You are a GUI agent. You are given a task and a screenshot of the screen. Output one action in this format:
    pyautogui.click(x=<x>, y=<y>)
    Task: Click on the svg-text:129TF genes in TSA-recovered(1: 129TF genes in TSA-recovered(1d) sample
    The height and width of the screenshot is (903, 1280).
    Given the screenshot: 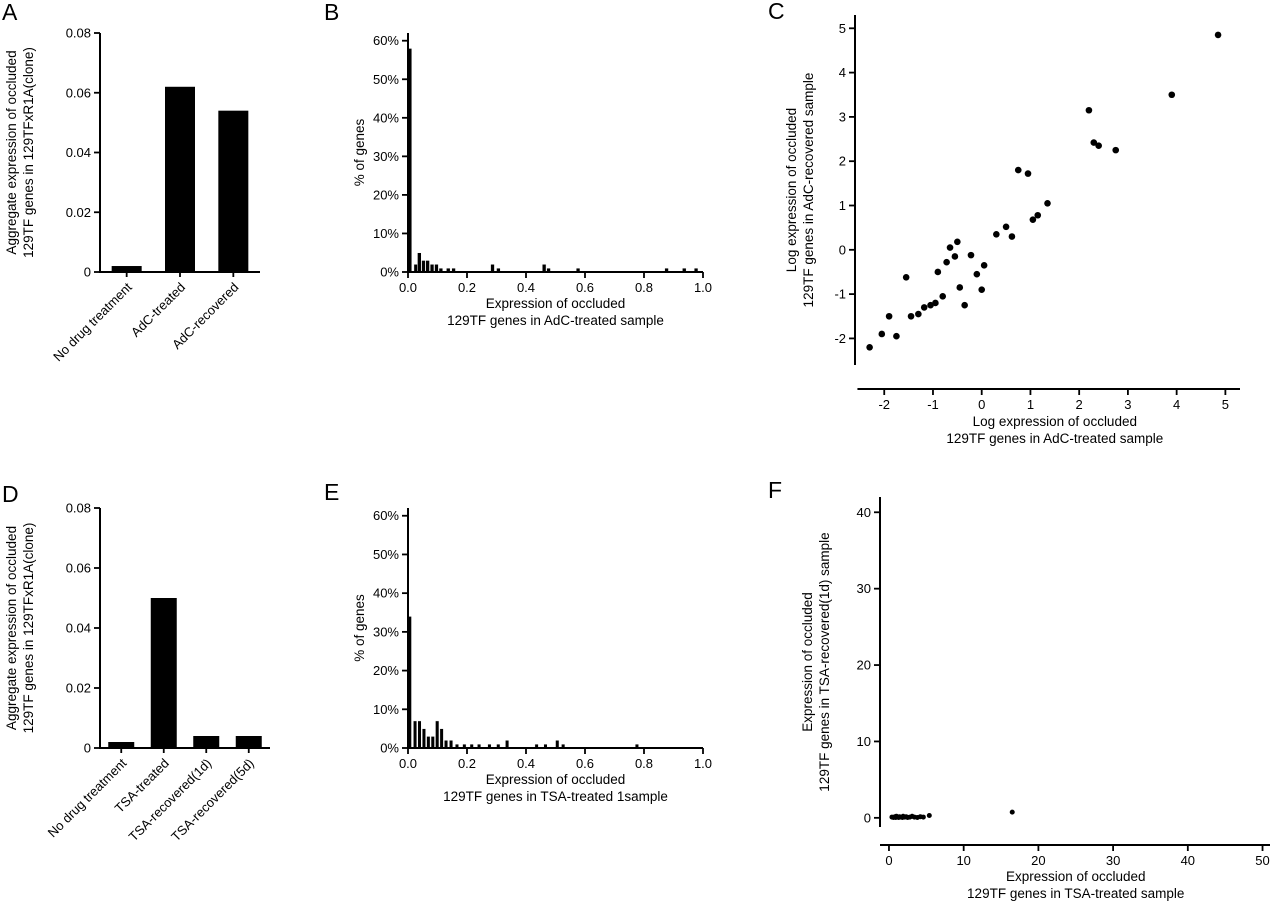 What is the action you would take?
    pyautogui.click(x=824, y=661)
    